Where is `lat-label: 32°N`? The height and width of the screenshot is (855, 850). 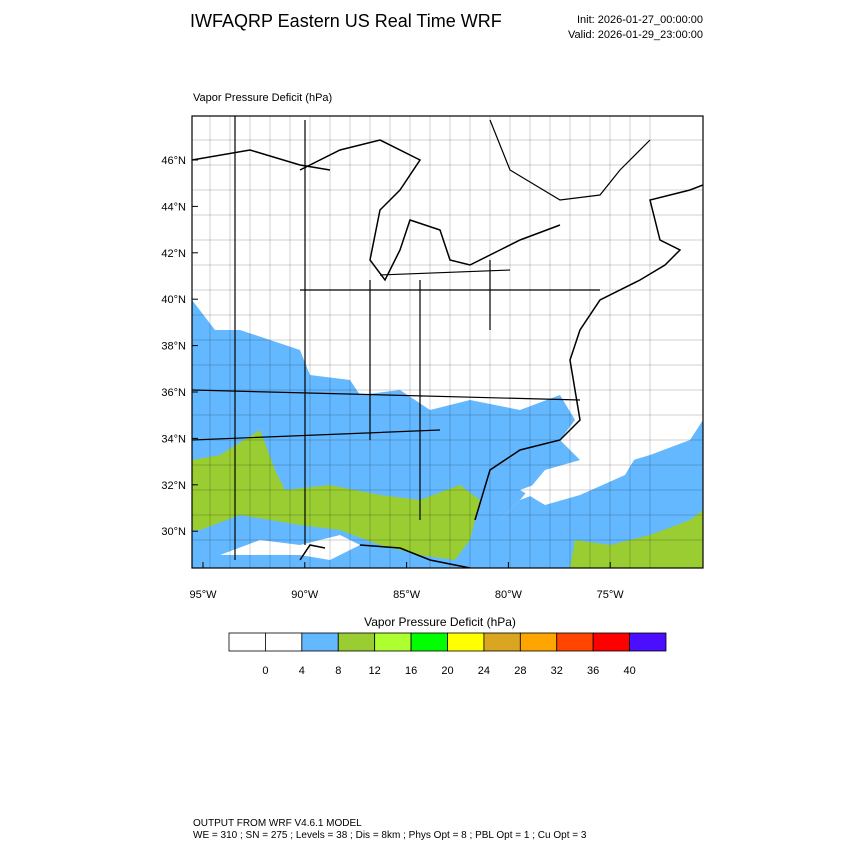 lat-label: 32°N is located at coordinates (173, 486).